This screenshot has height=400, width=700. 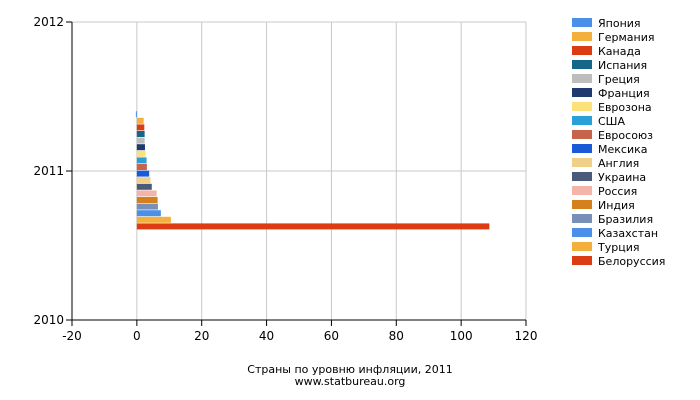 I want to click on x-tick-label: 100, so click(x=461, y=336).